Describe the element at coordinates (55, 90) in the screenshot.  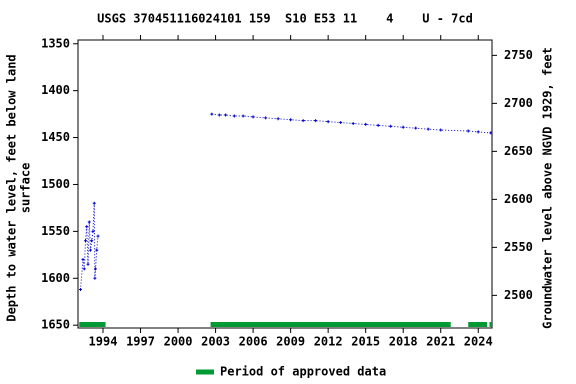
I see `y-tick-label: 1400` at that location.